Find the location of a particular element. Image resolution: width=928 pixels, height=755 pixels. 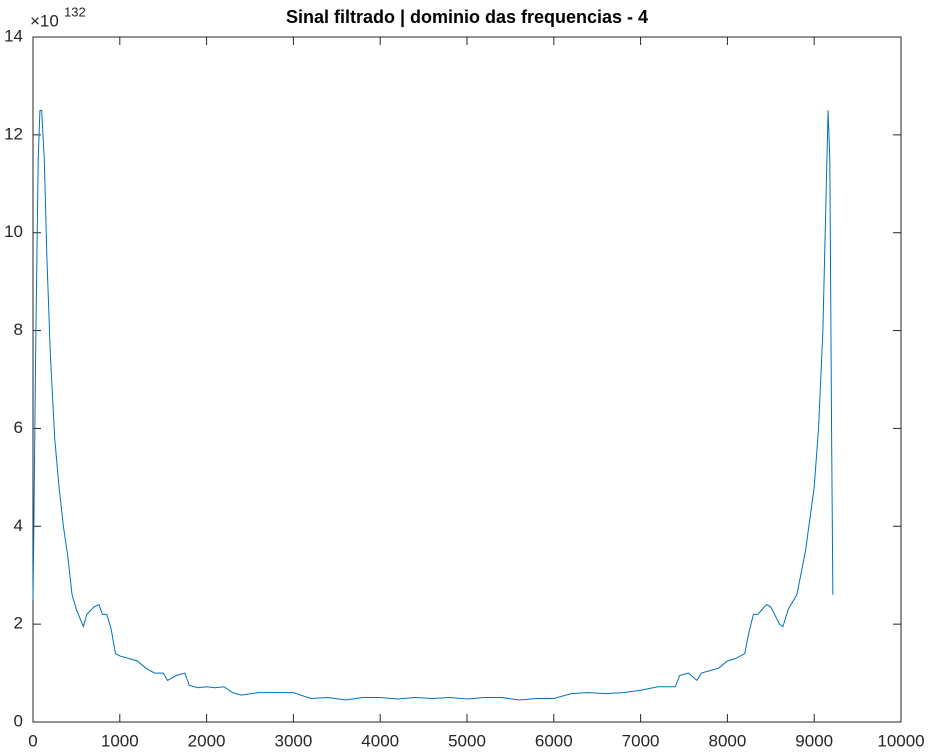

y-tick-label: 4 is located at coordinates (18, 525).